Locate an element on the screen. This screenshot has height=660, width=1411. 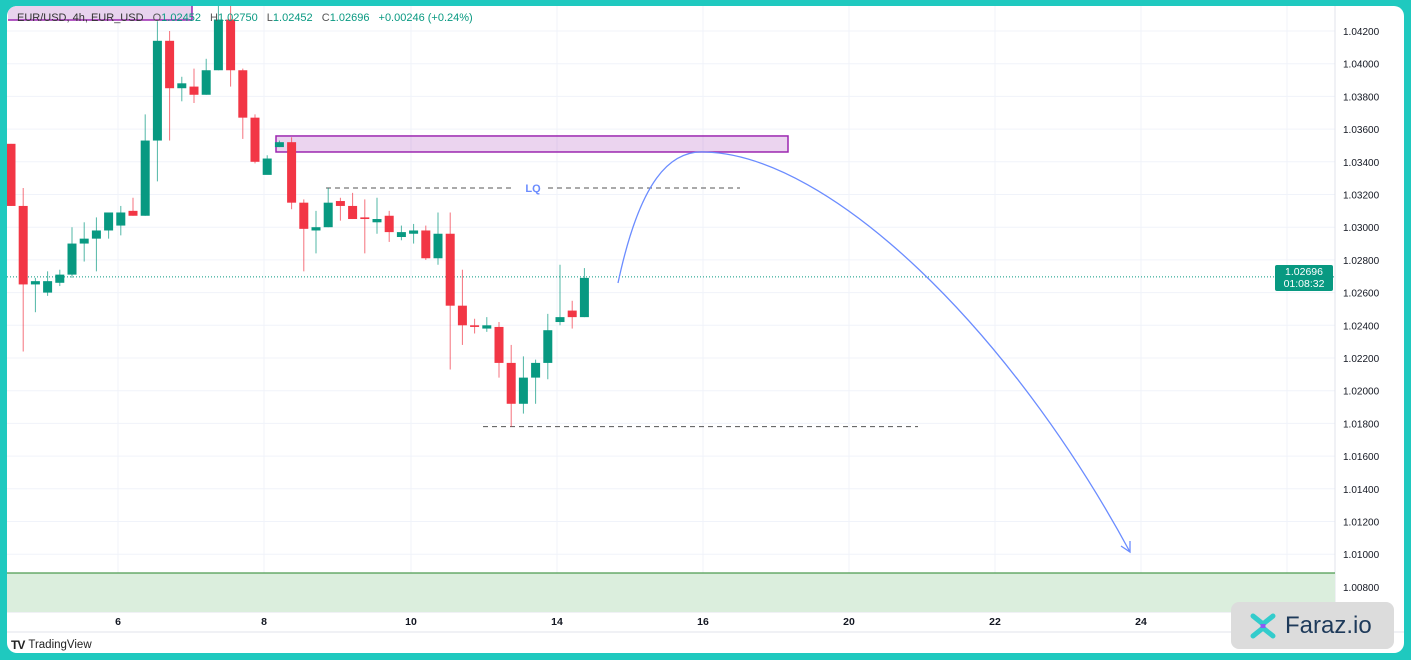
symbol-name: EUR/USD, 4h, EUR_USD is located at coordinates (80, 18).